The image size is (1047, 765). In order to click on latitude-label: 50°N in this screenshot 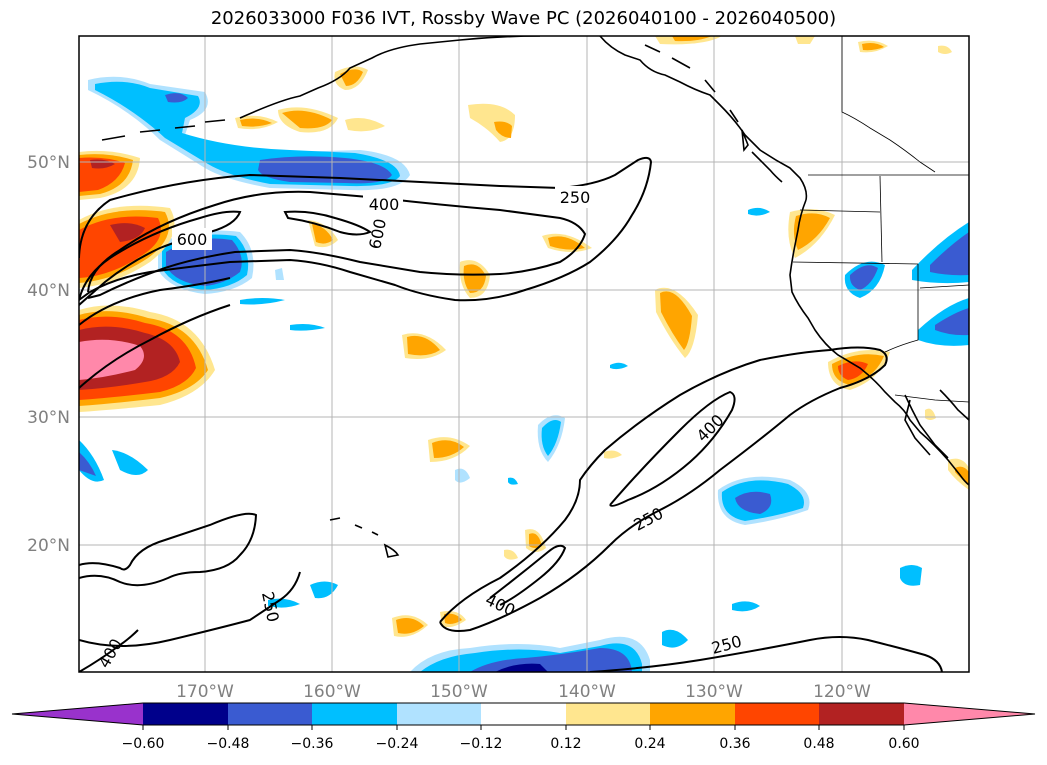, I will do `click(48, 163)`.